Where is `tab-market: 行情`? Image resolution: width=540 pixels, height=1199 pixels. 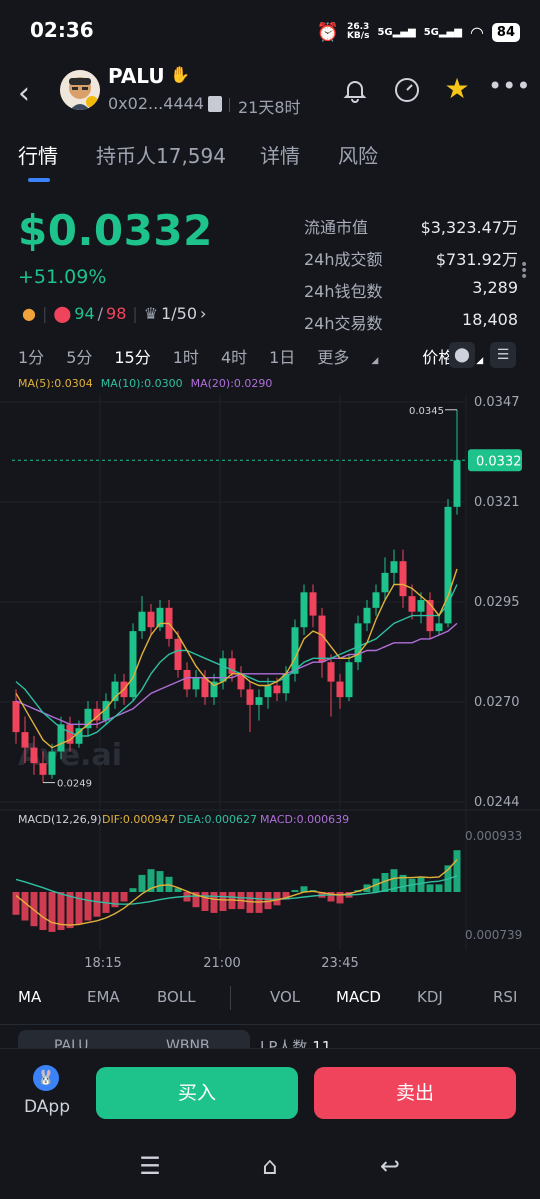 tab-market: 行情 is located at coordinates (38, 156).